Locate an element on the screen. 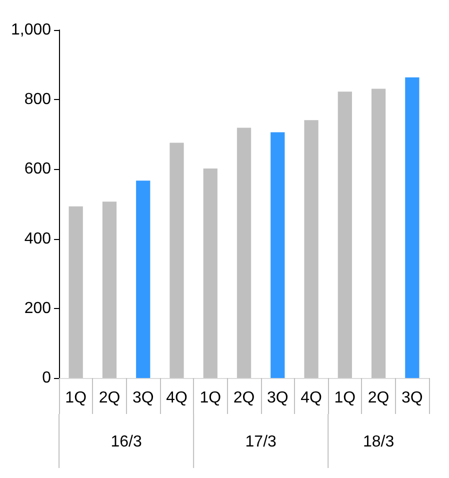 The image size is (449, 478). y-tick-label: 400 is located at coordinates (38, 239).